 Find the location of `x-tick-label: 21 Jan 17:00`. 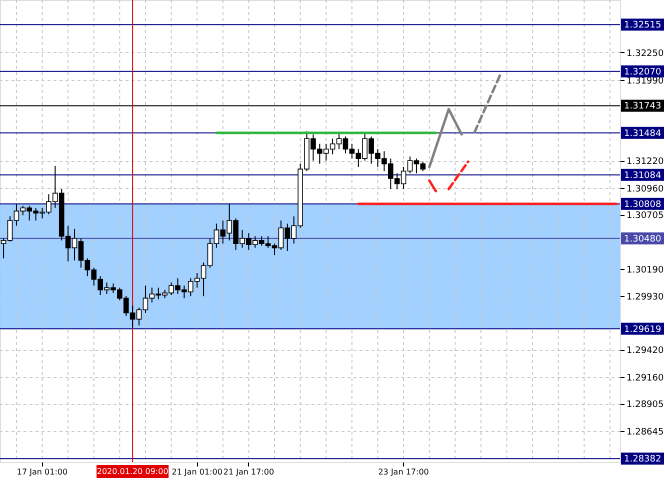

x-tick-label: 21 Jan 17:00 is located at coordinates (248, 472).